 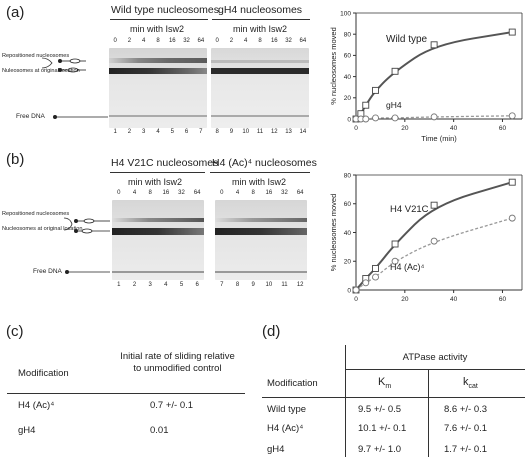 I want to click on gel-a2-lane-5: 12, so click(x=274, y=132).